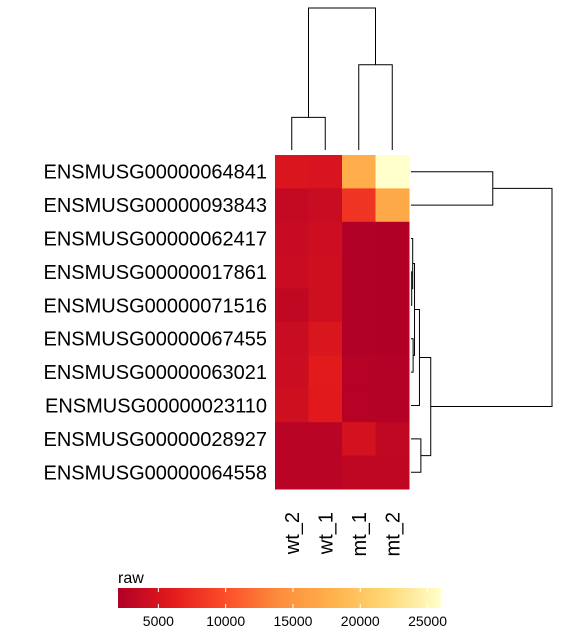 The height and width of the screenshot is (636, 563). What do you see at coordinates (360, 534) in the screenshot?
I see `column-label: mt_1` at bounding box center [360, 534].